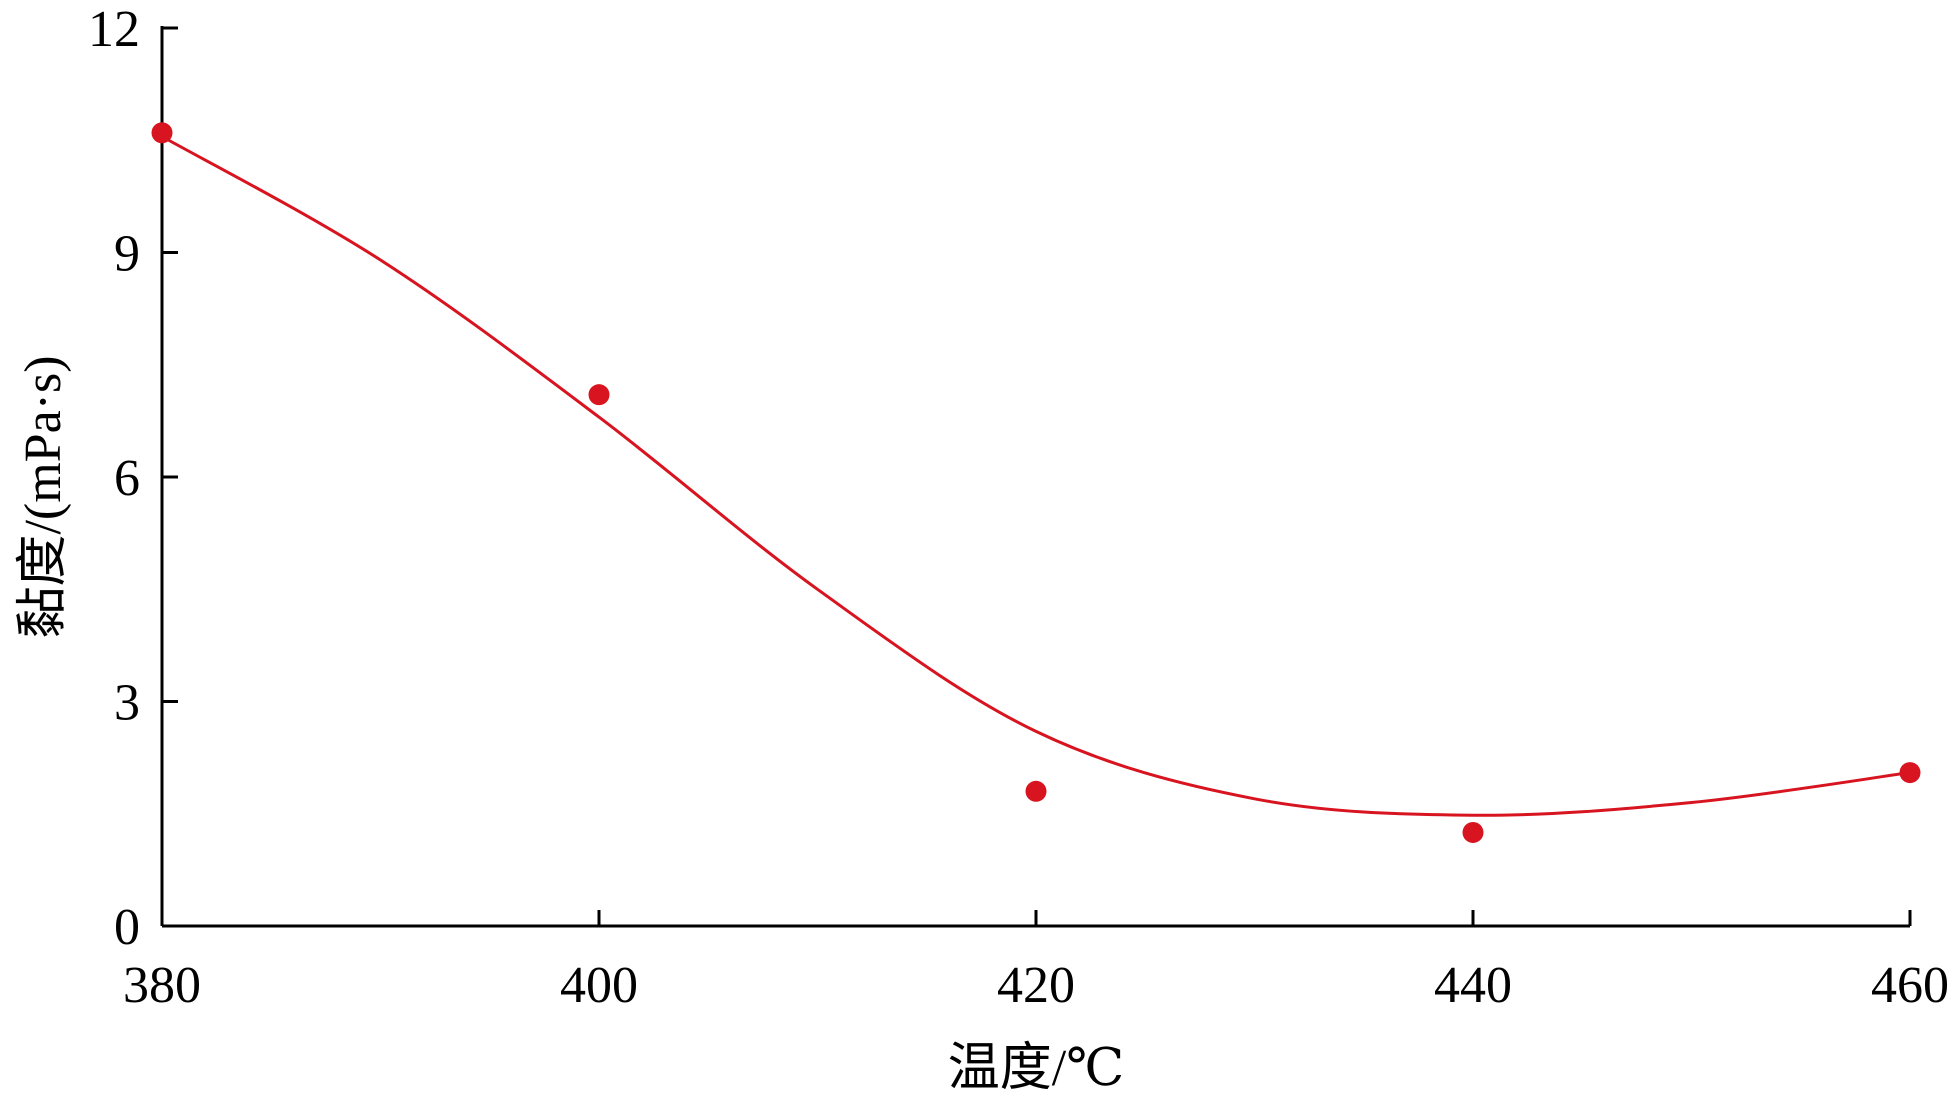 Image resolution: width=1959 pixels, height=1105 pixels. I want to click on y-axis-title: 黏度/(mPa·s), so click(43, 496).